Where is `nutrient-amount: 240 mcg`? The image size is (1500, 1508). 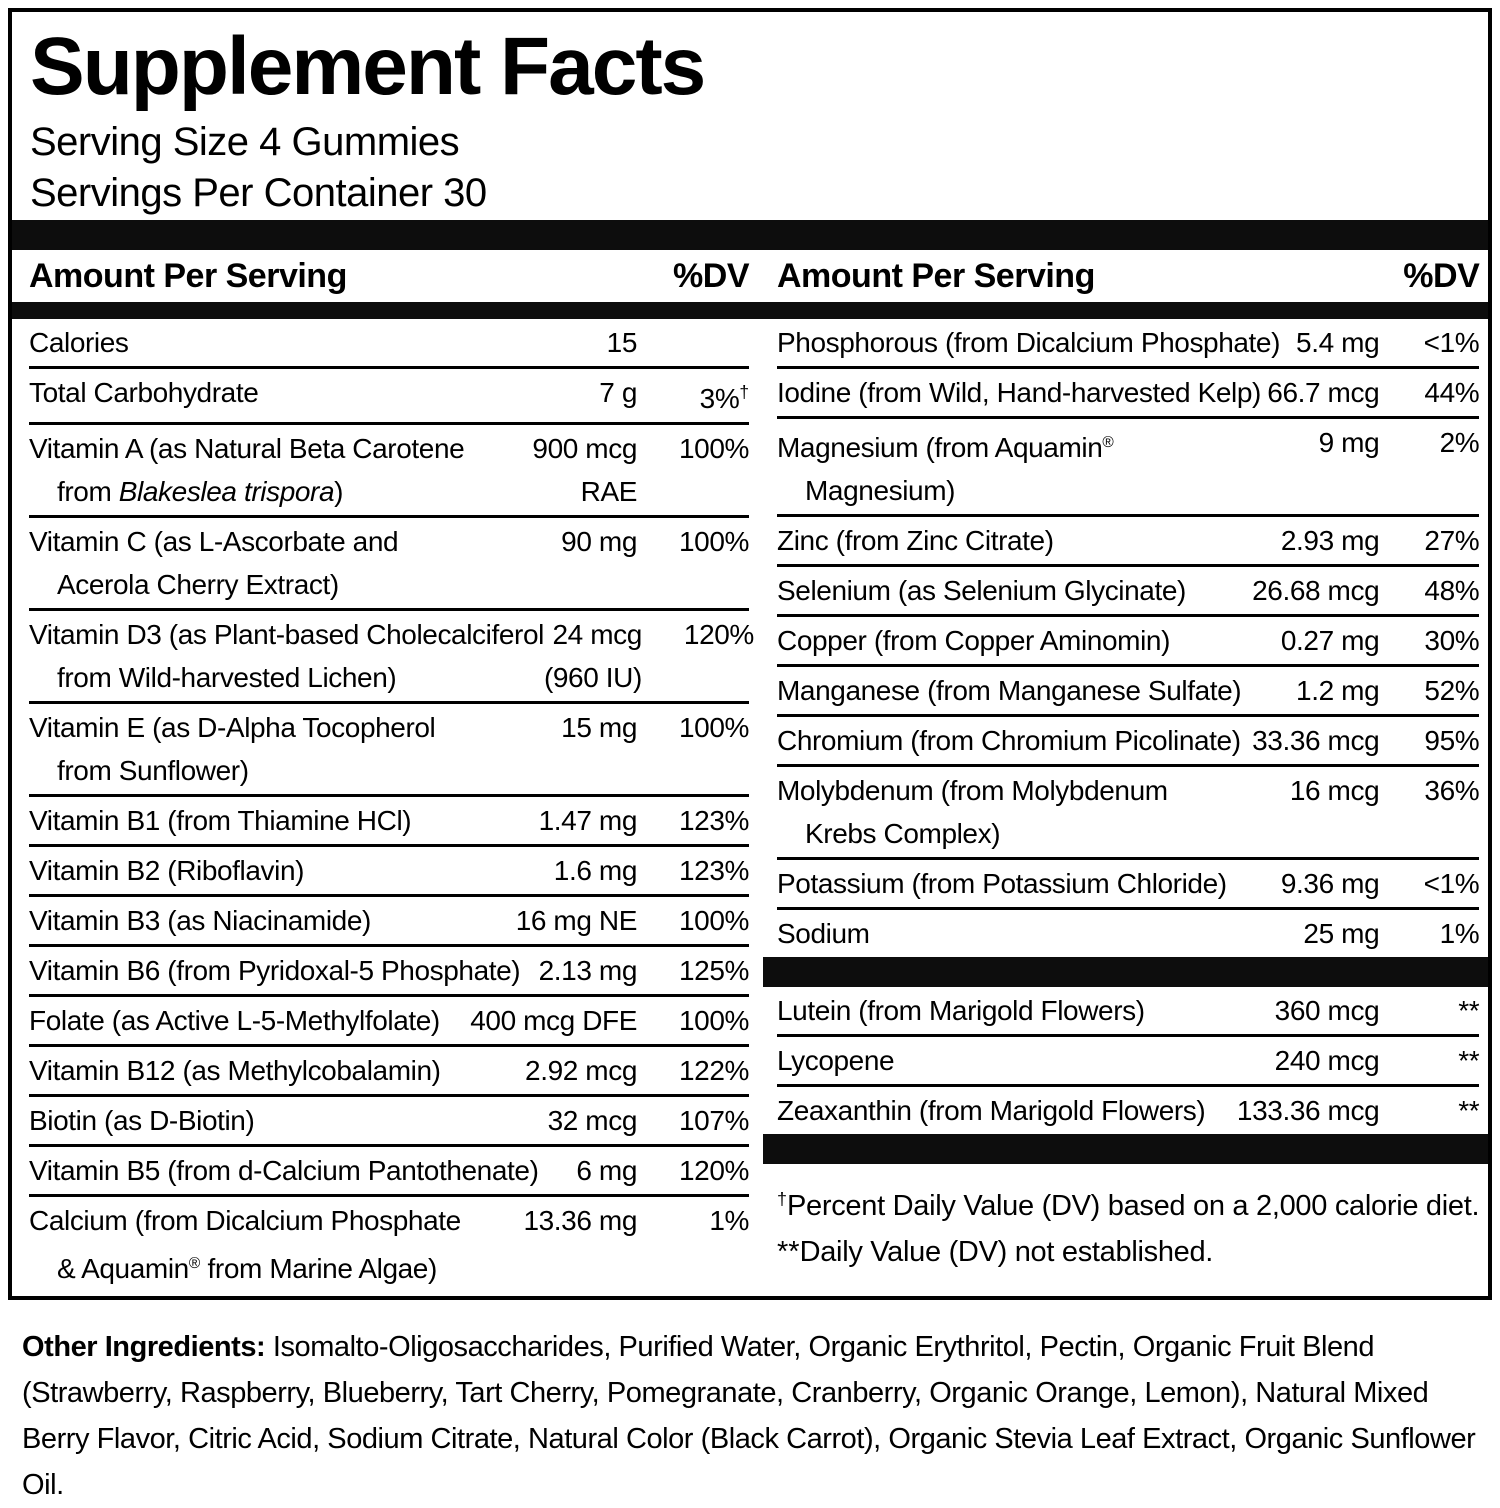
nutrient-amount: 240 mcg is located at coordinates (1327, 1060).